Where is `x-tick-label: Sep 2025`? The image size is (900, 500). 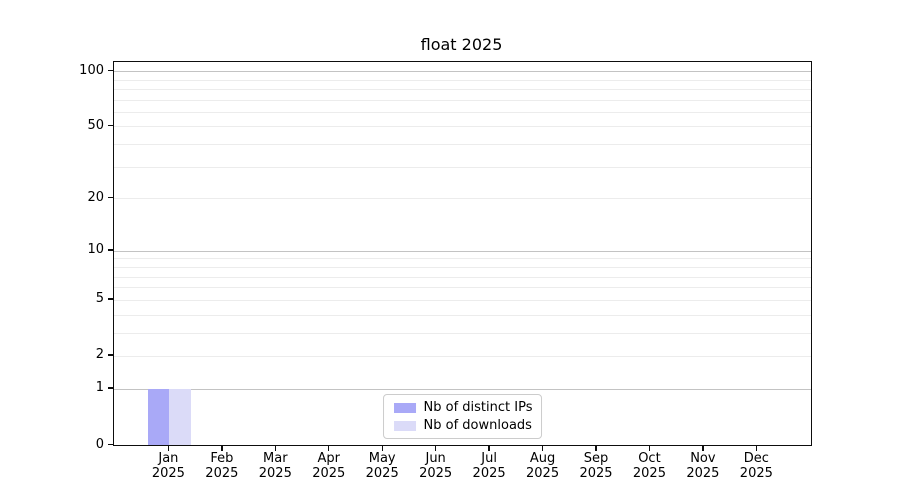 x-tick-label: Sep 2025 is located at coordinates (596, 466).